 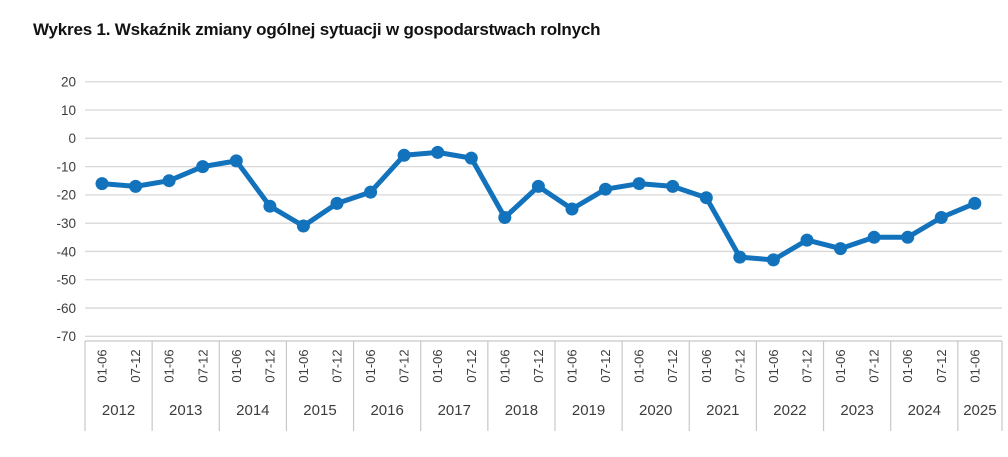 What do you see at coordinates (66, 251) in the screenshot?
I see `y-tick-label: -40` at bounding box center [66, 251].